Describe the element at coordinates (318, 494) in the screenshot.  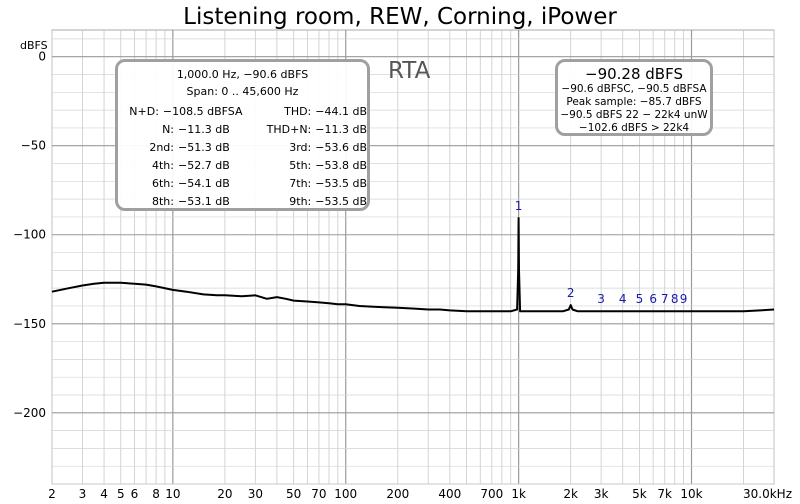
I see `x-tick-label: 70` at that location.